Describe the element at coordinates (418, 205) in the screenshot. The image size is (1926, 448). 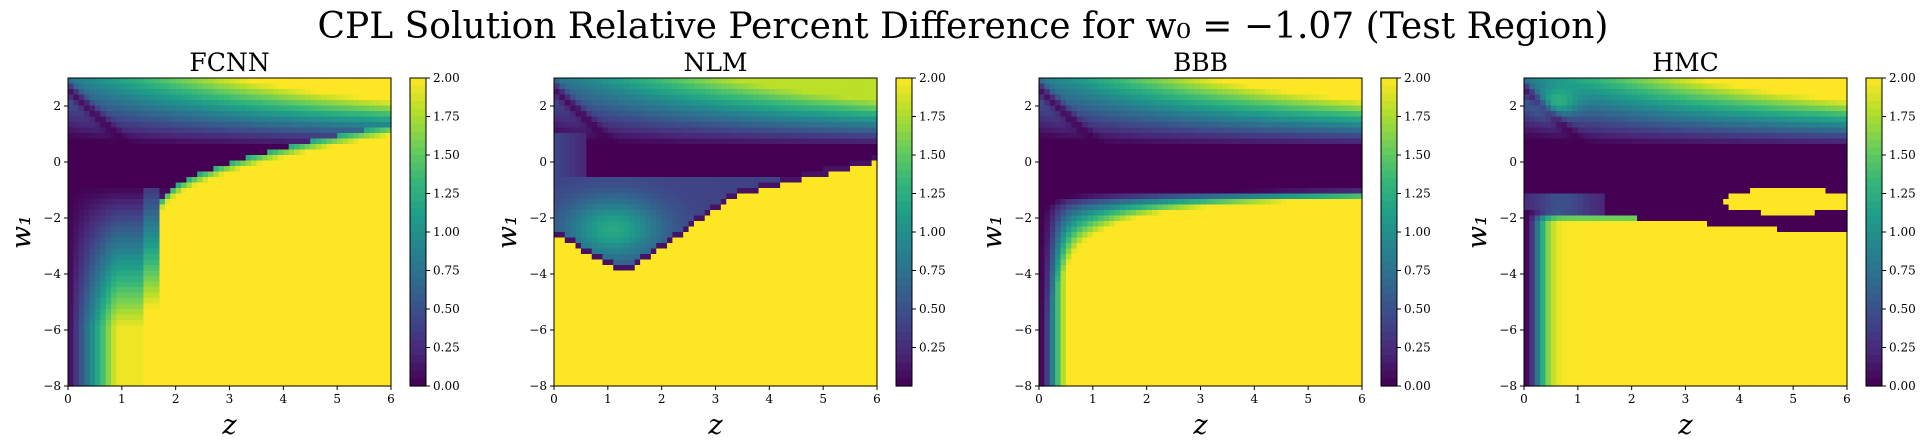
I see `colorbar-segment` at that location.